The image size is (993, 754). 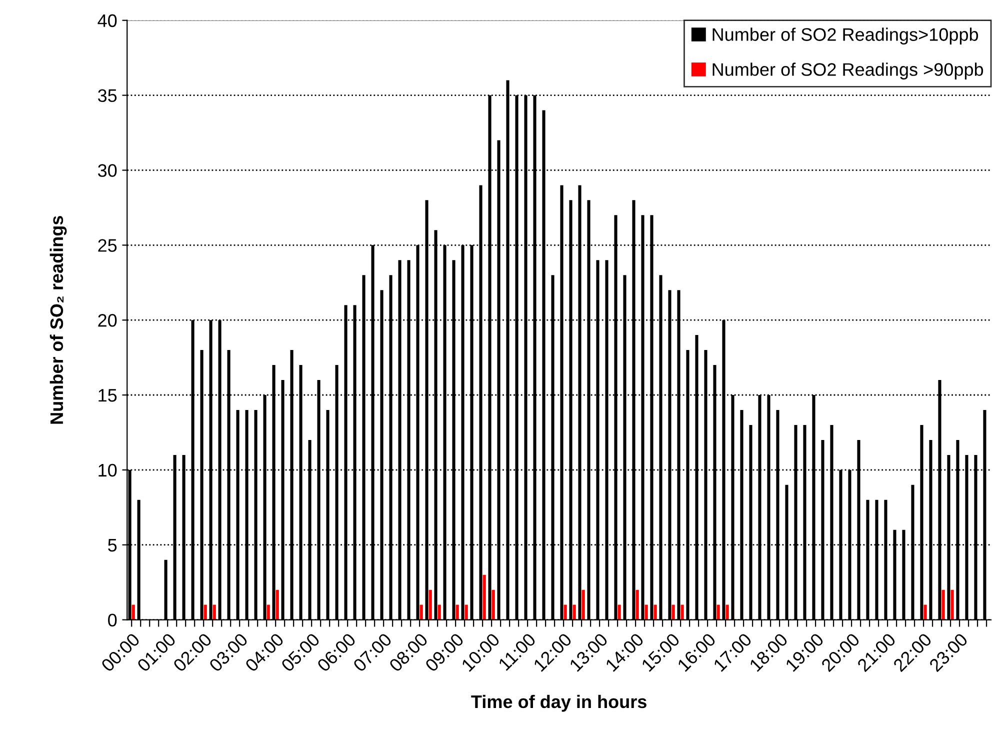 I want to click on y-tick-label: 10, so click(x=107, y=470).